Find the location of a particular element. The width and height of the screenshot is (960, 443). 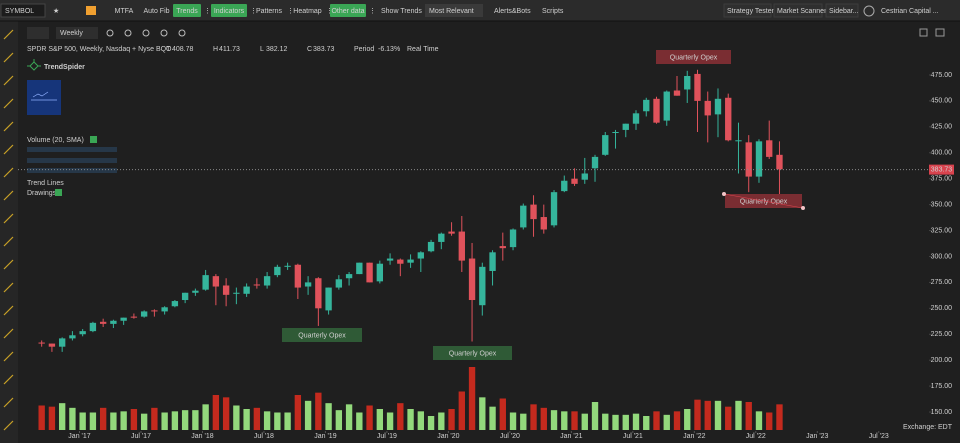

x-tick-label: Jul '23 is located at coordinates (879, 436).